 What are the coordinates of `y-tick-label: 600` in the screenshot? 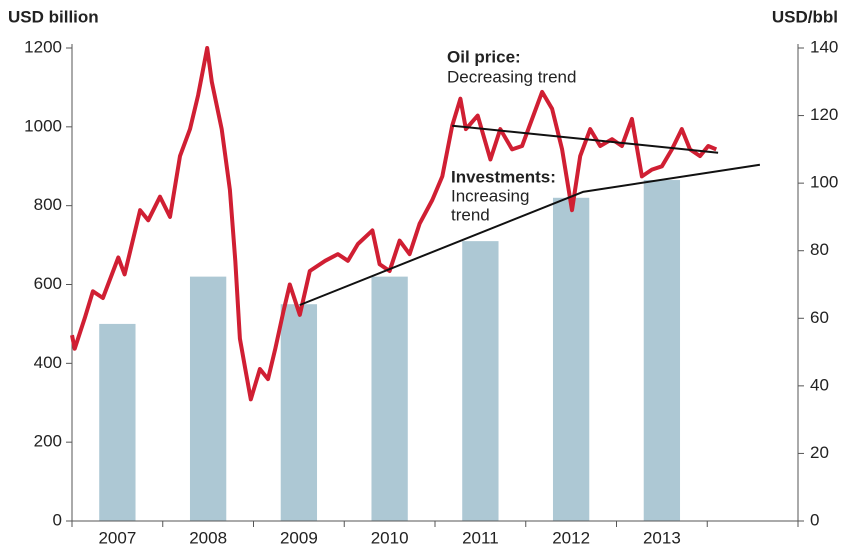 It's located at (48, 283).